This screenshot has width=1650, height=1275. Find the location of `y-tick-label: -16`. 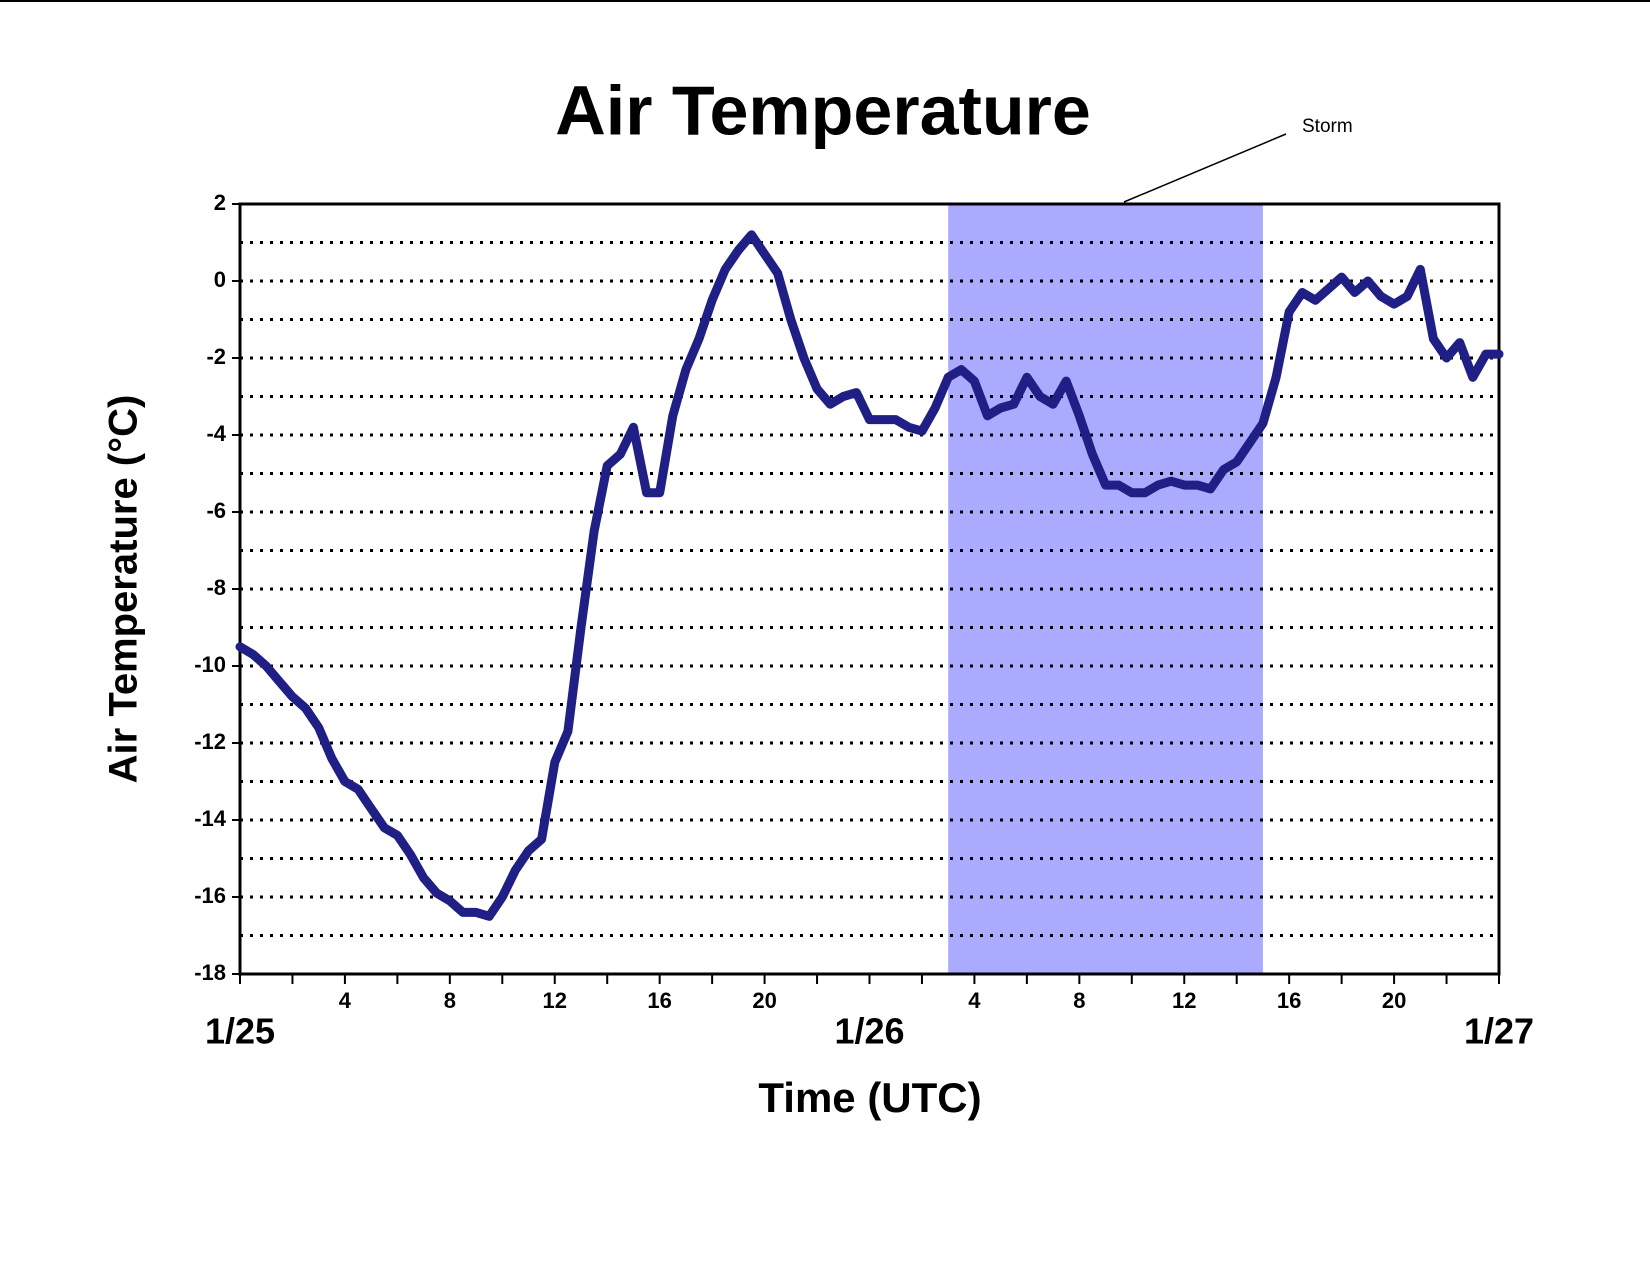

y-tick-label: -16 is located at coordinates (210, 895).